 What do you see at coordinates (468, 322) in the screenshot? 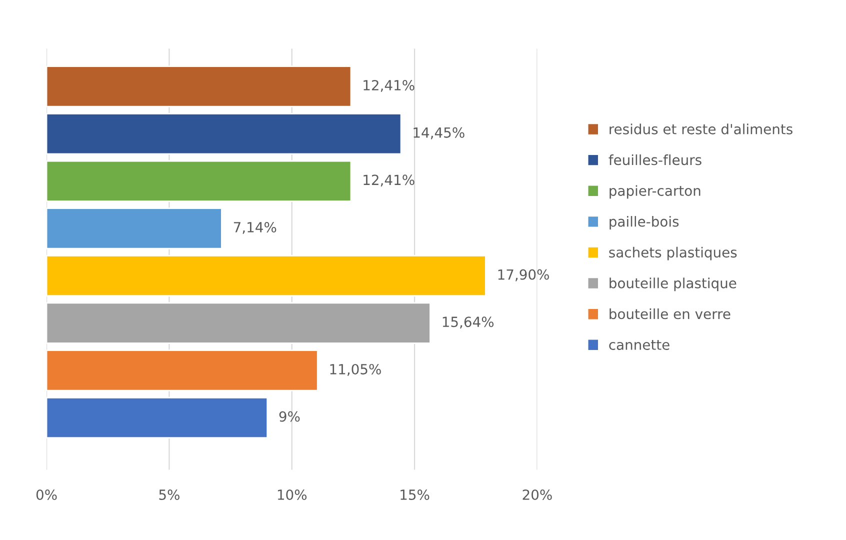
I see `data-label: 15,64%` at bounding box center [468, 322].